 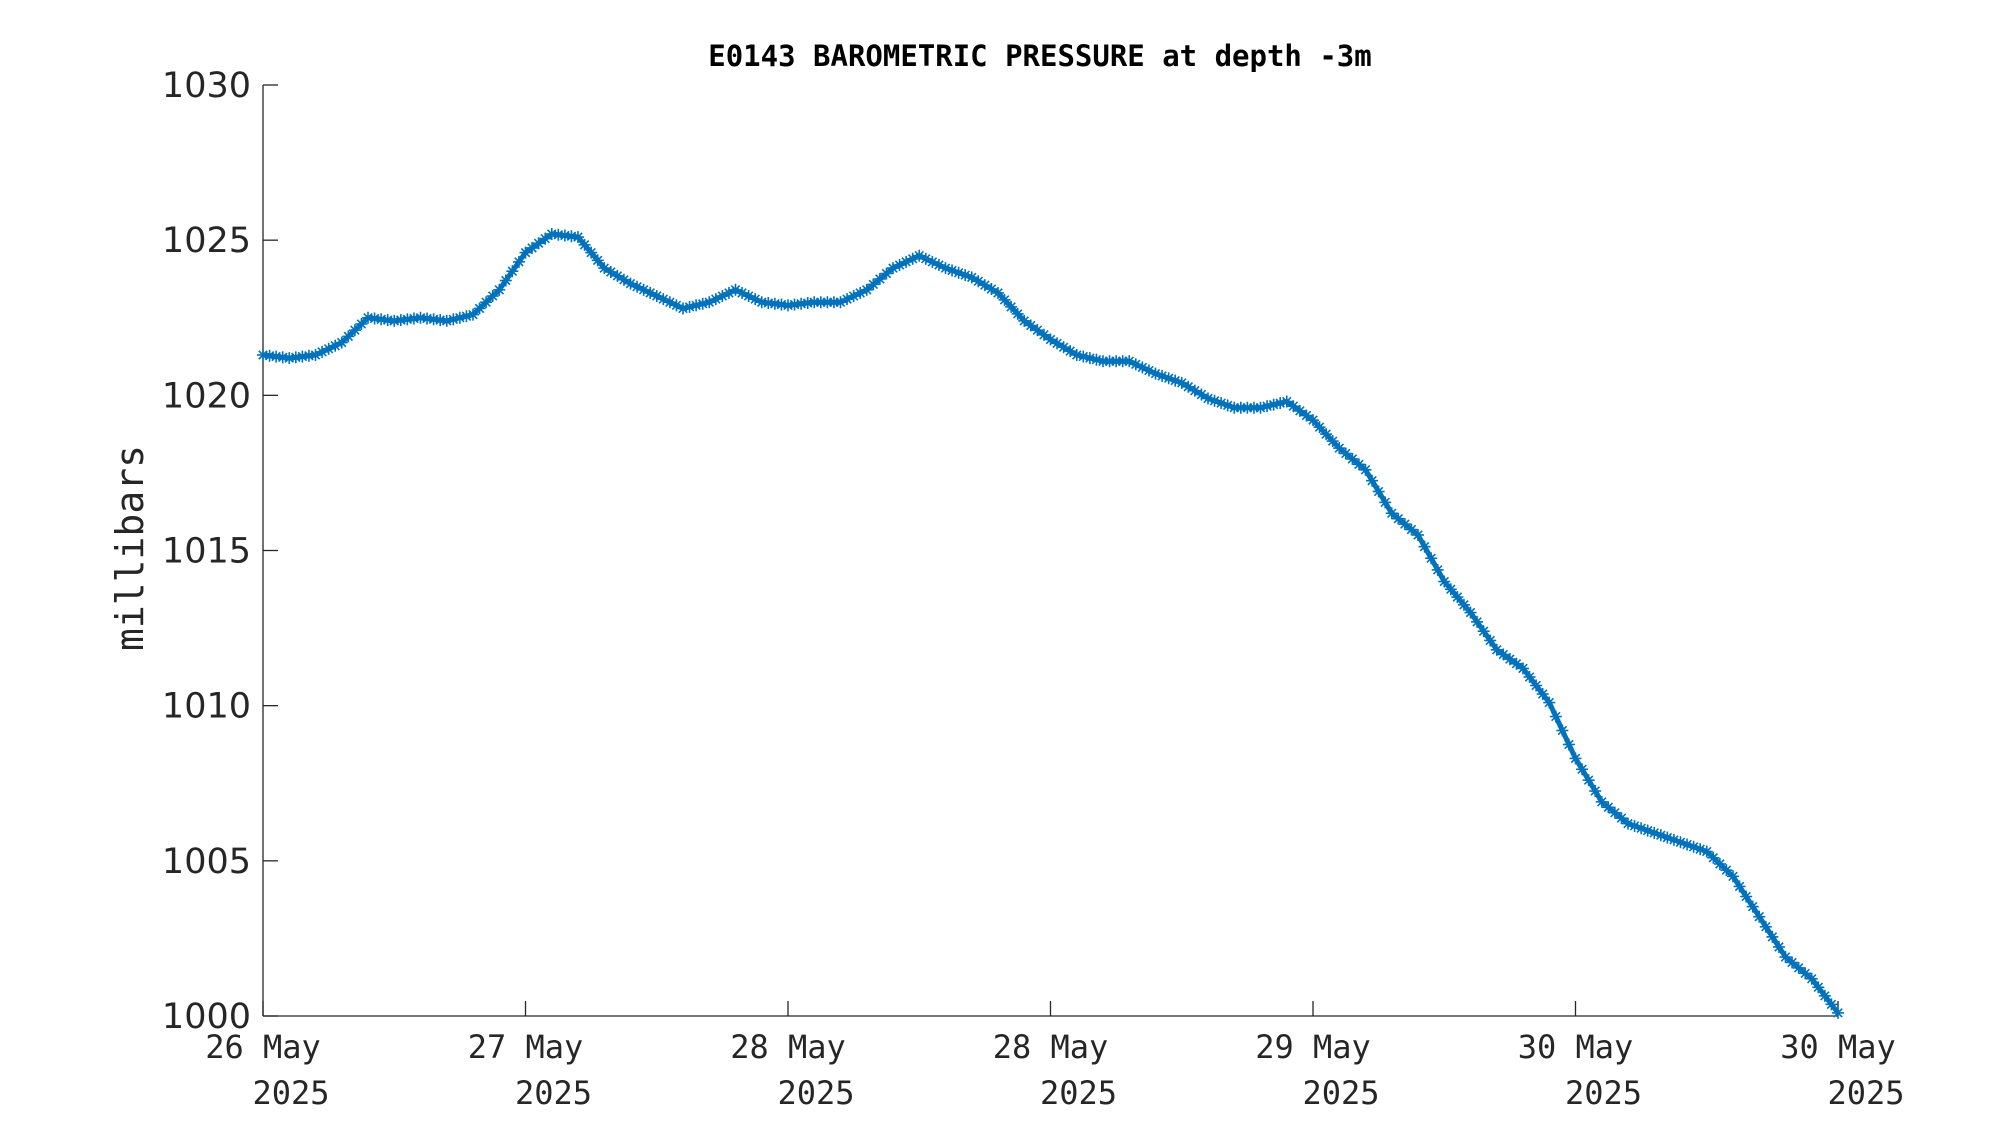 What do you see at coordinates (1313, 1047) in the screenshot?
I see `x-tick-label-day: 29 May` at bounding box center [1313, 1047].